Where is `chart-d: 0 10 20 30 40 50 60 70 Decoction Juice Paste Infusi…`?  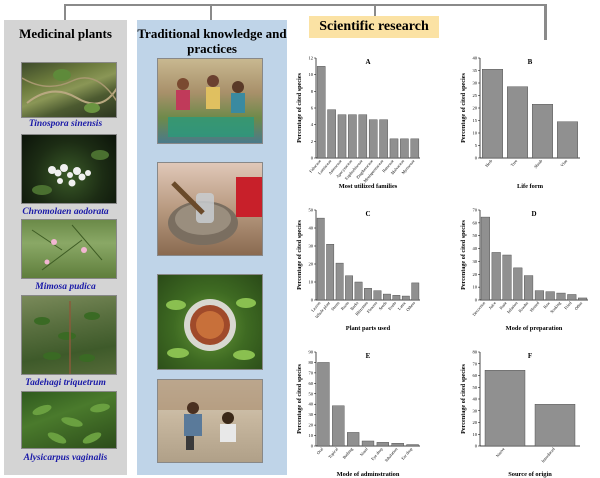
chart-d: 0 10 20 30 40 50 60 70 Decoction Juice Paste Infusi… is located at coordinates (526, 268).